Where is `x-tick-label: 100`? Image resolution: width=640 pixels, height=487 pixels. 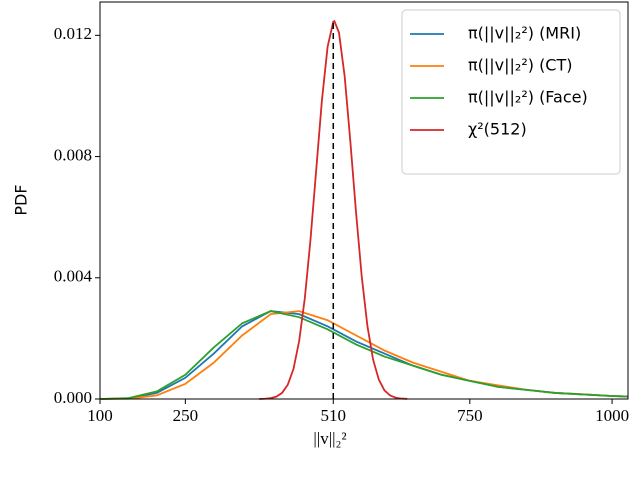
x-tick-label: 100 is located at coordinates (100, 415).